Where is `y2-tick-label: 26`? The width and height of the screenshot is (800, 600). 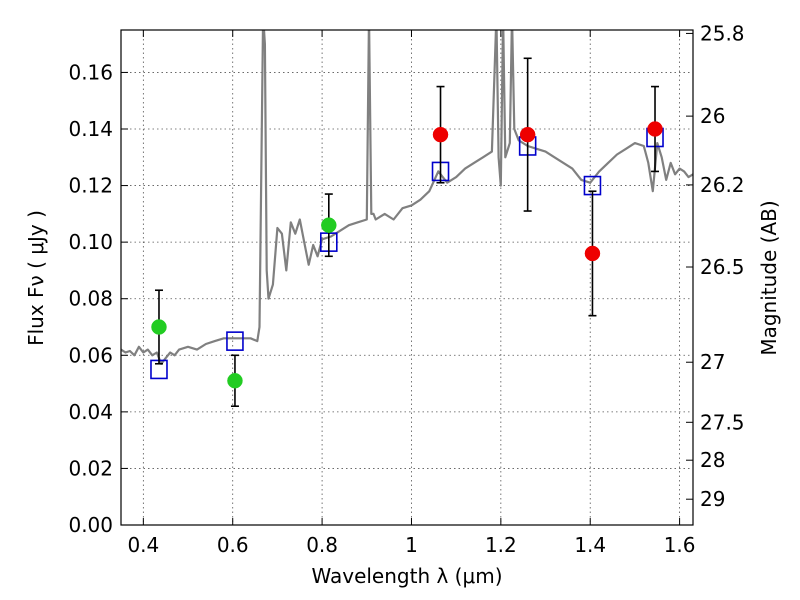 y2-tick-label: 26 is located at coordinates (712, 116).